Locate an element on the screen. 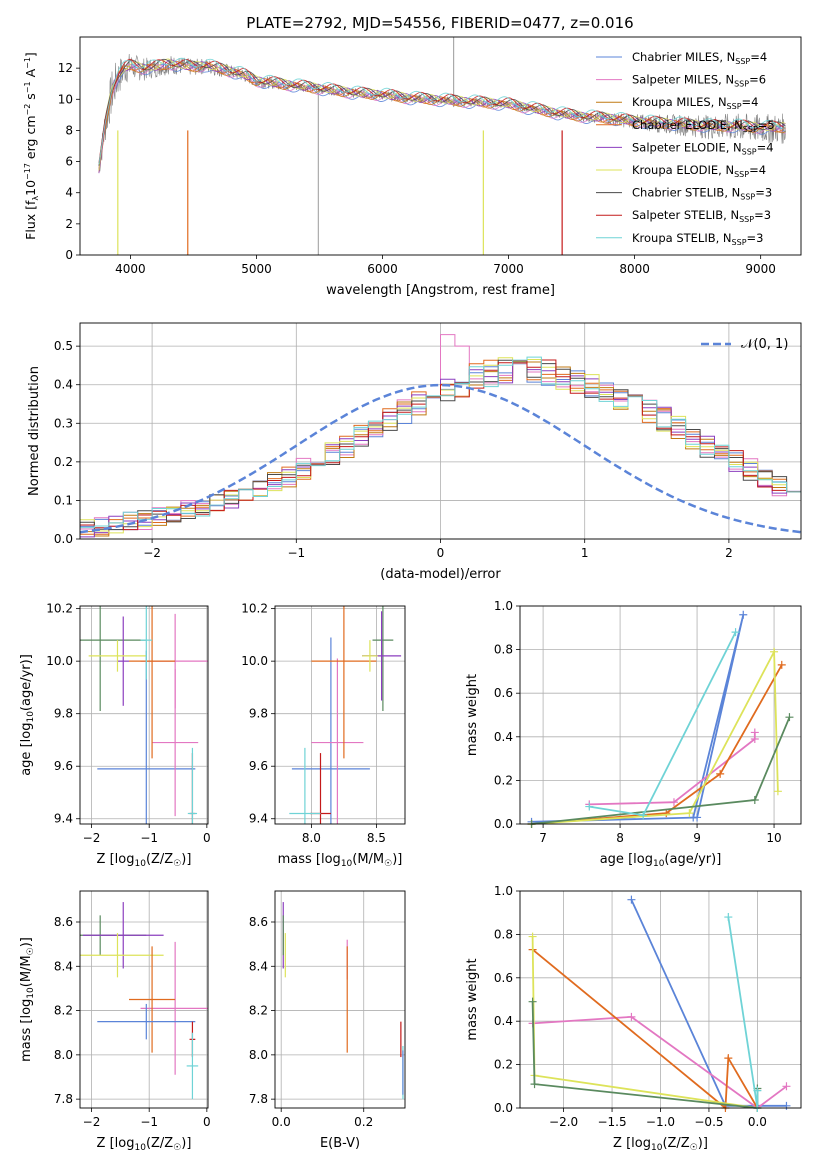  spectrum-legend-label: Chabrier ELODIE, NSSP=5 is located at coordinates (703, 126).